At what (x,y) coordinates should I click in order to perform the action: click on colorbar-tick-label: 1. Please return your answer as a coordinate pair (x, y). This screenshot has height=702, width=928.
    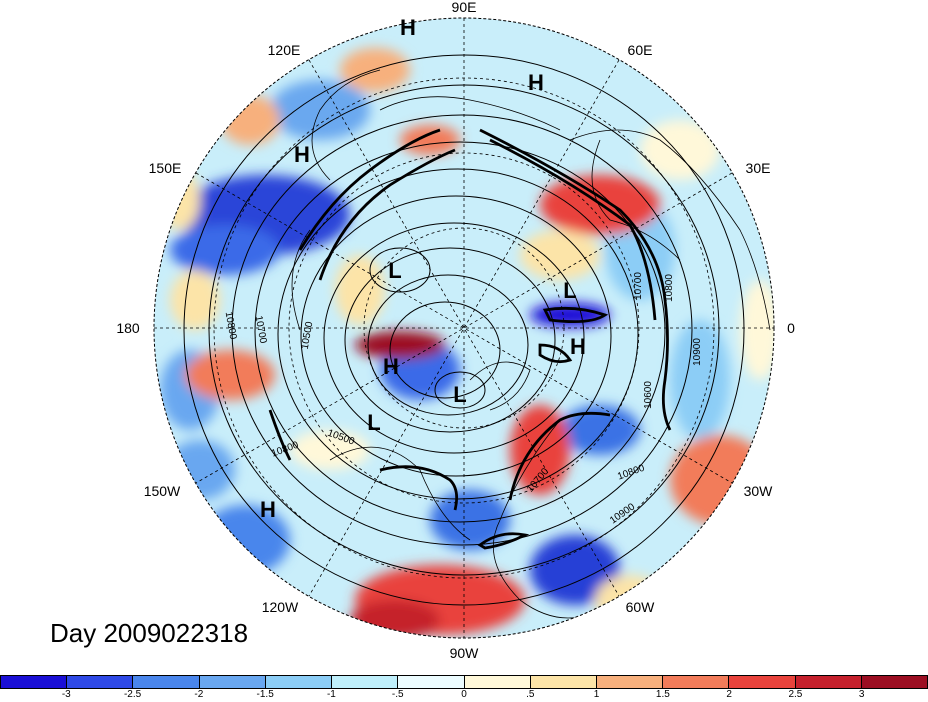
    Looking at the image, I should click on (596, 694).